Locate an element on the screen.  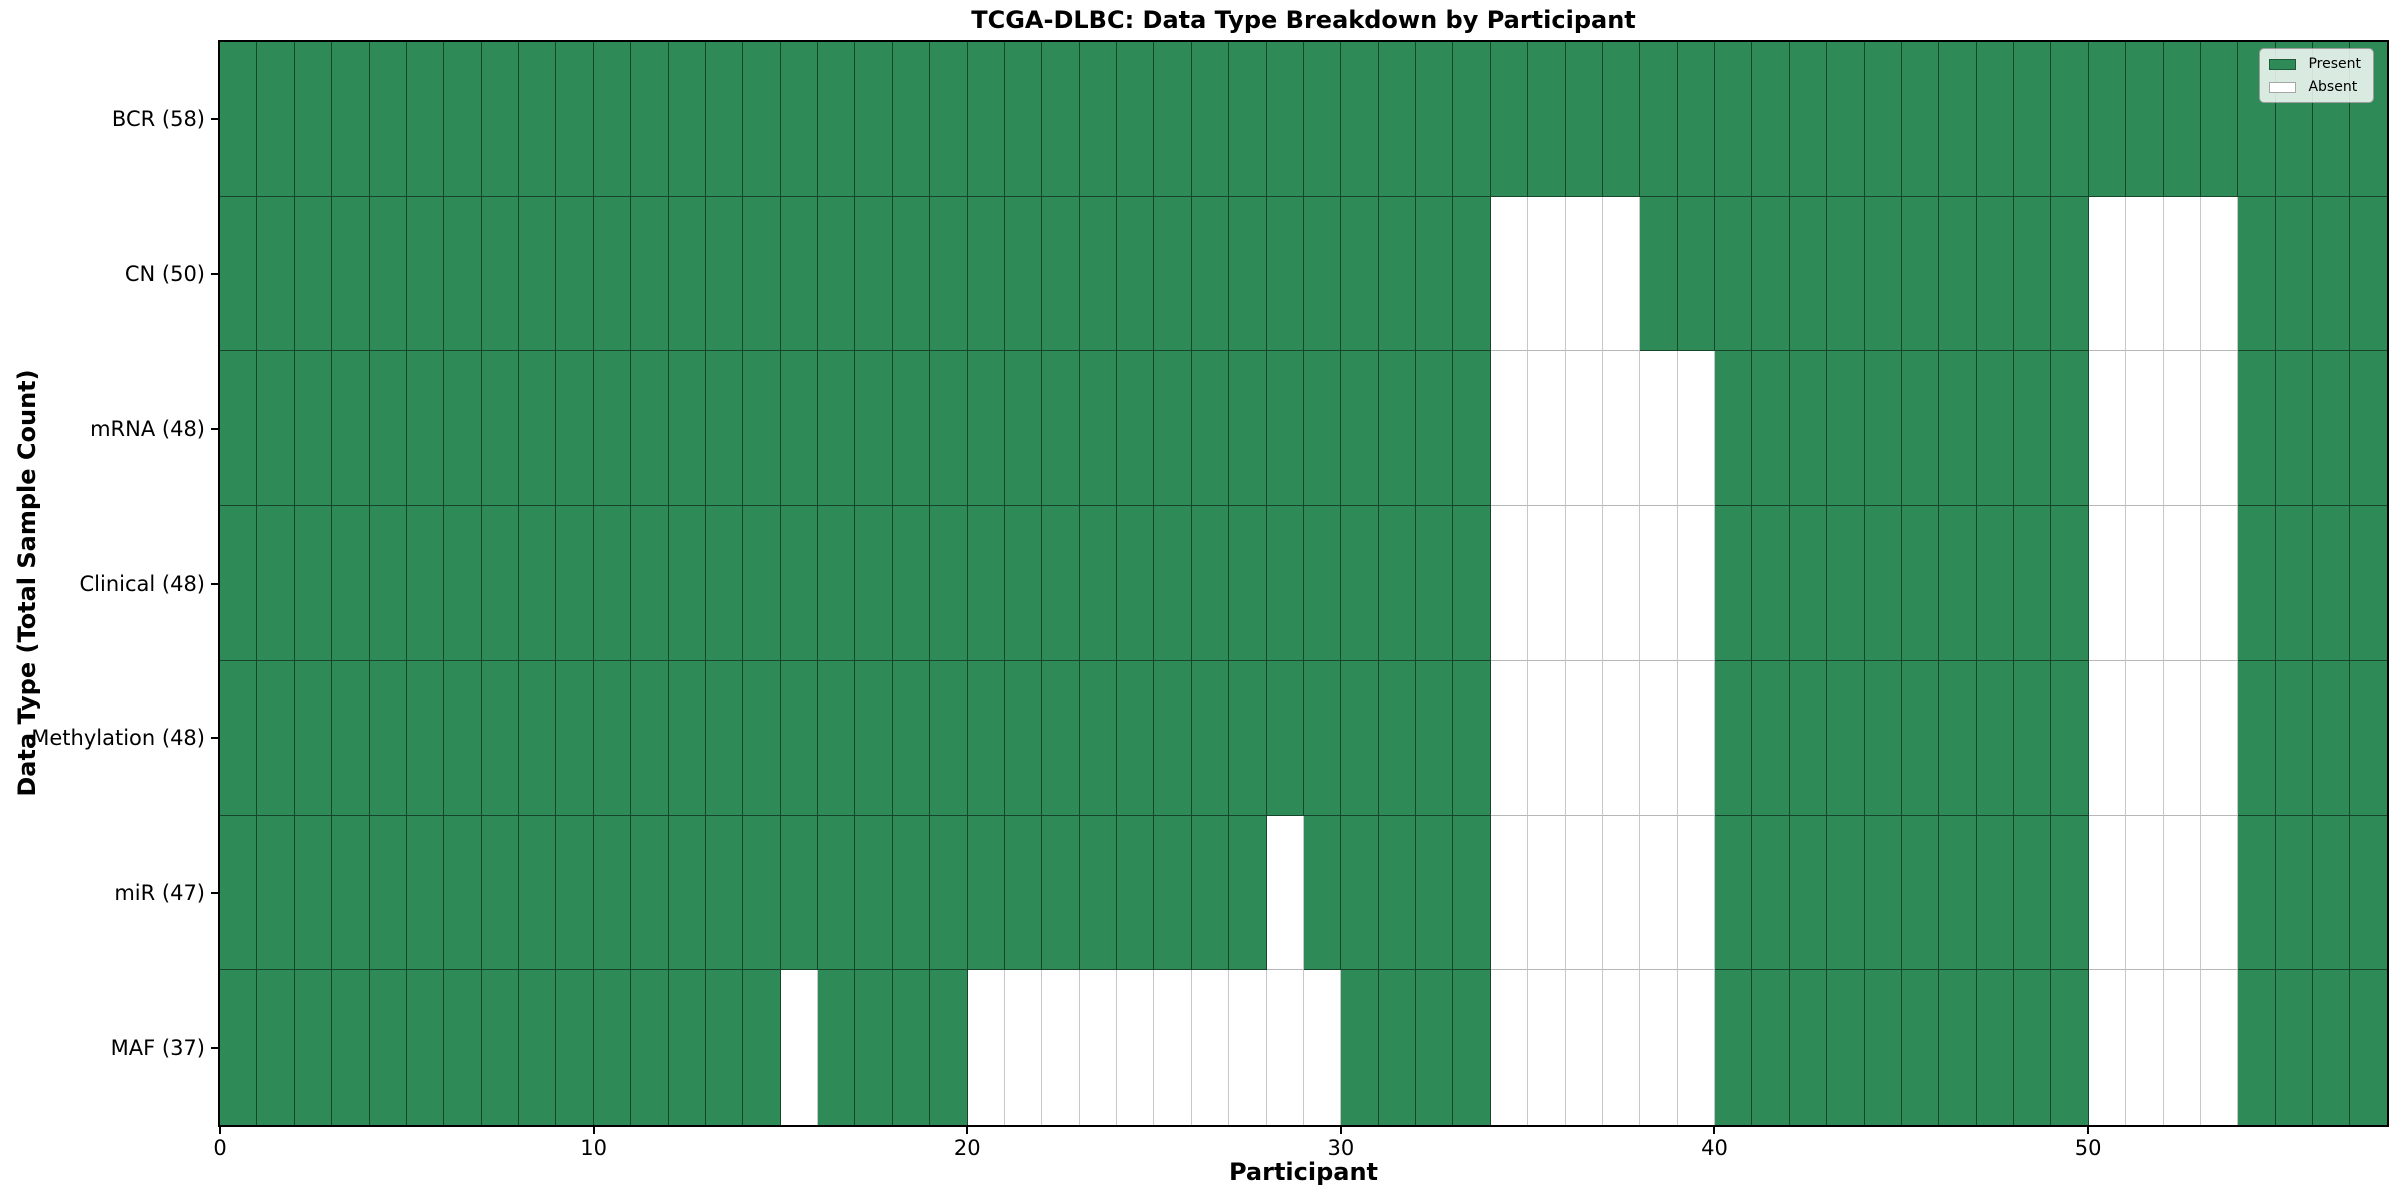
legend-entry-absent: Absent is located at coordinates (2315, 87).